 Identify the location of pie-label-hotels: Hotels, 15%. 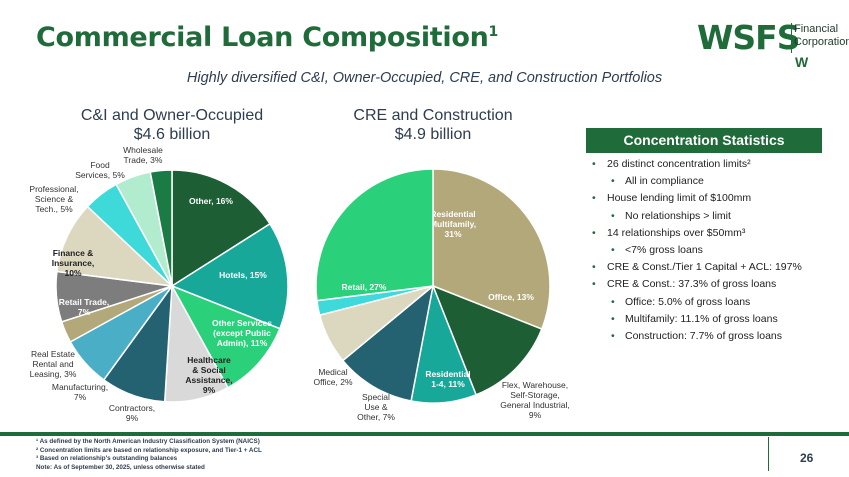
(243, 275).